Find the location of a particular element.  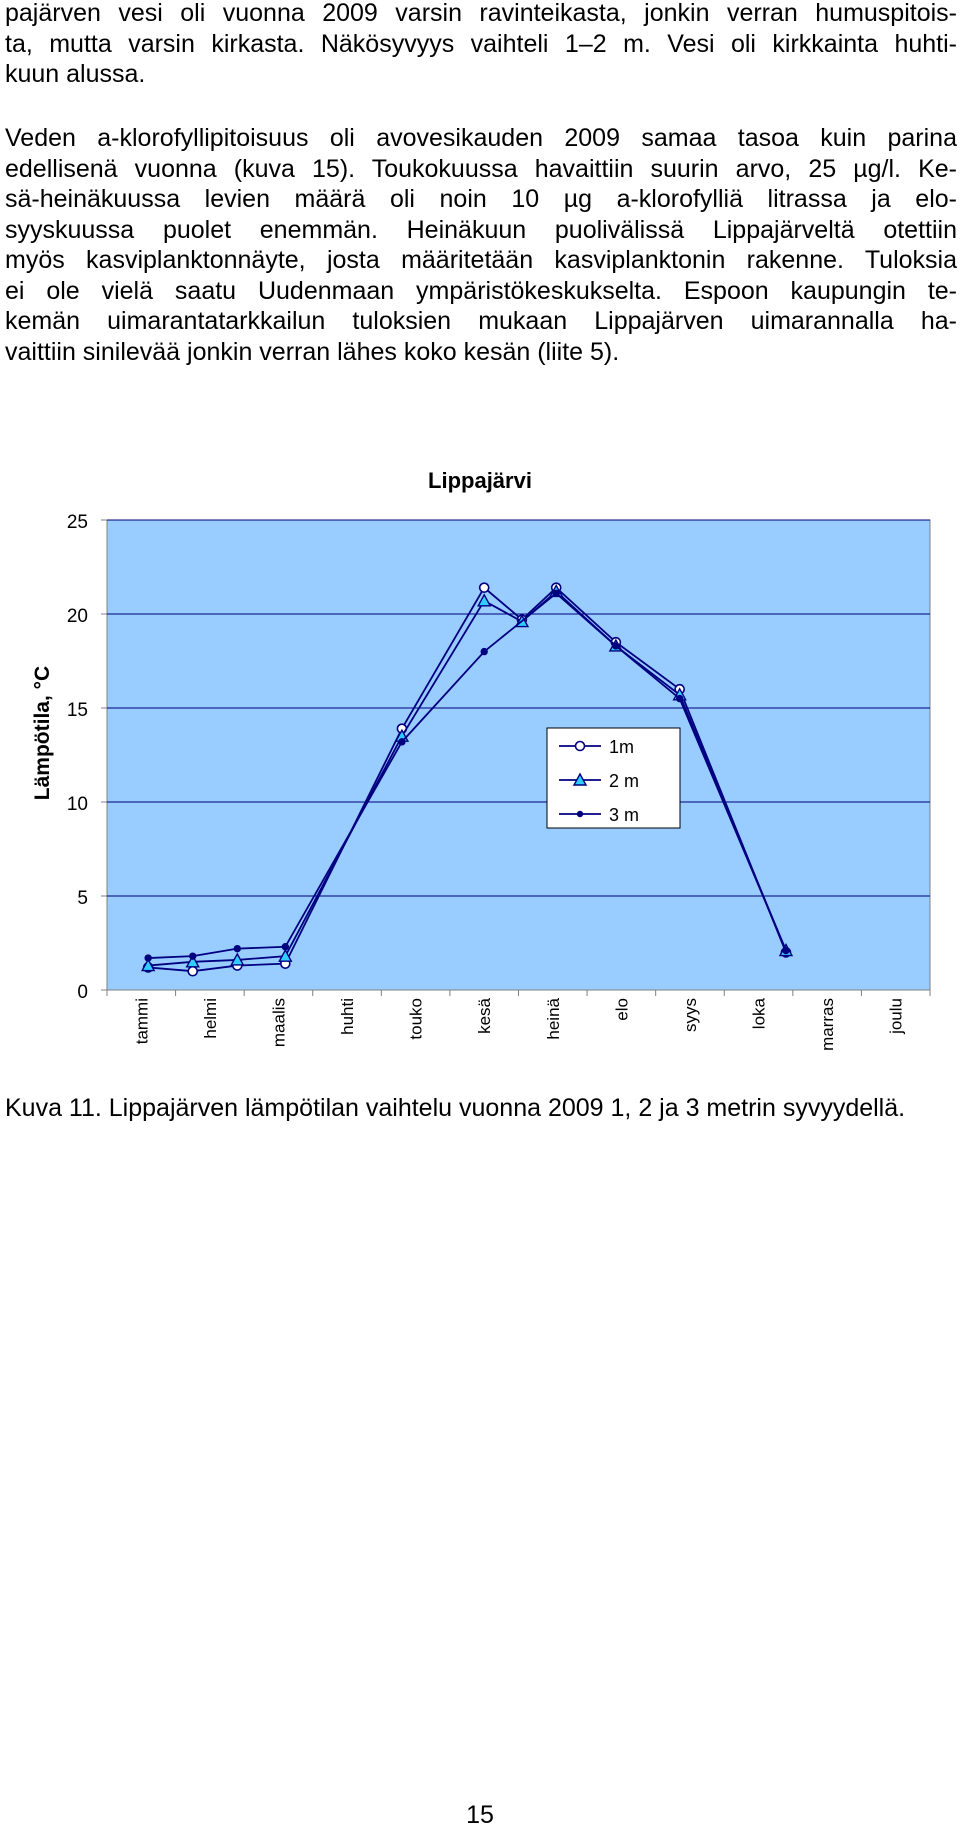

y-tick-label: 10 is located at coordinates (77, 804).